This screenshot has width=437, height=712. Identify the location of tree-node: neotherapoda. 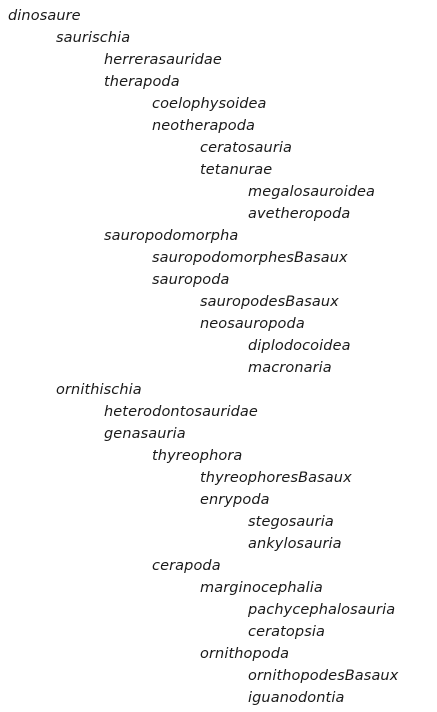
(203, 126).